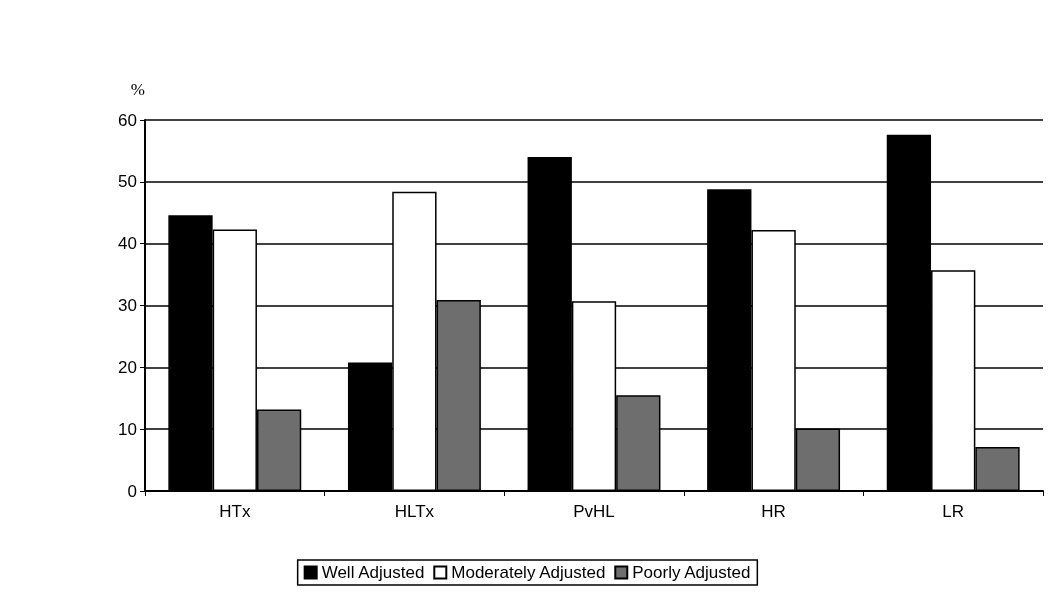  What do you see at coordinates (137, 89) in the screenshot?
I see `y-axis-title: %` at bounding box center [137, 89].